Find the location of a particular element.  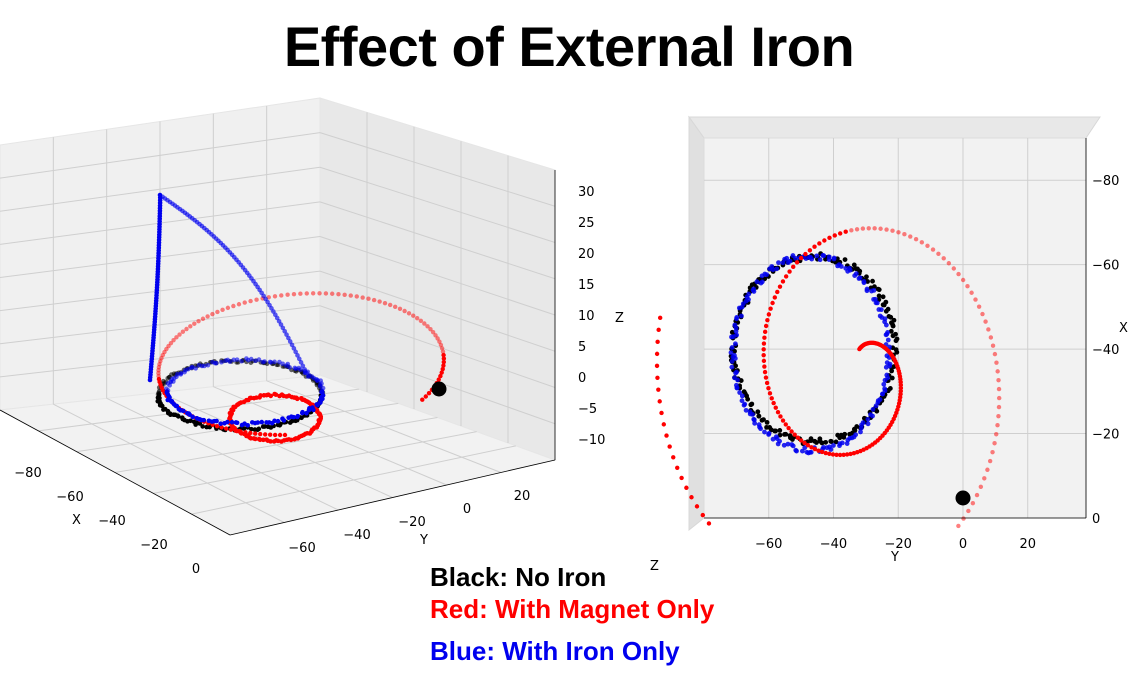

right-ytick-label: −80 is located at coordinates (1105, 181).